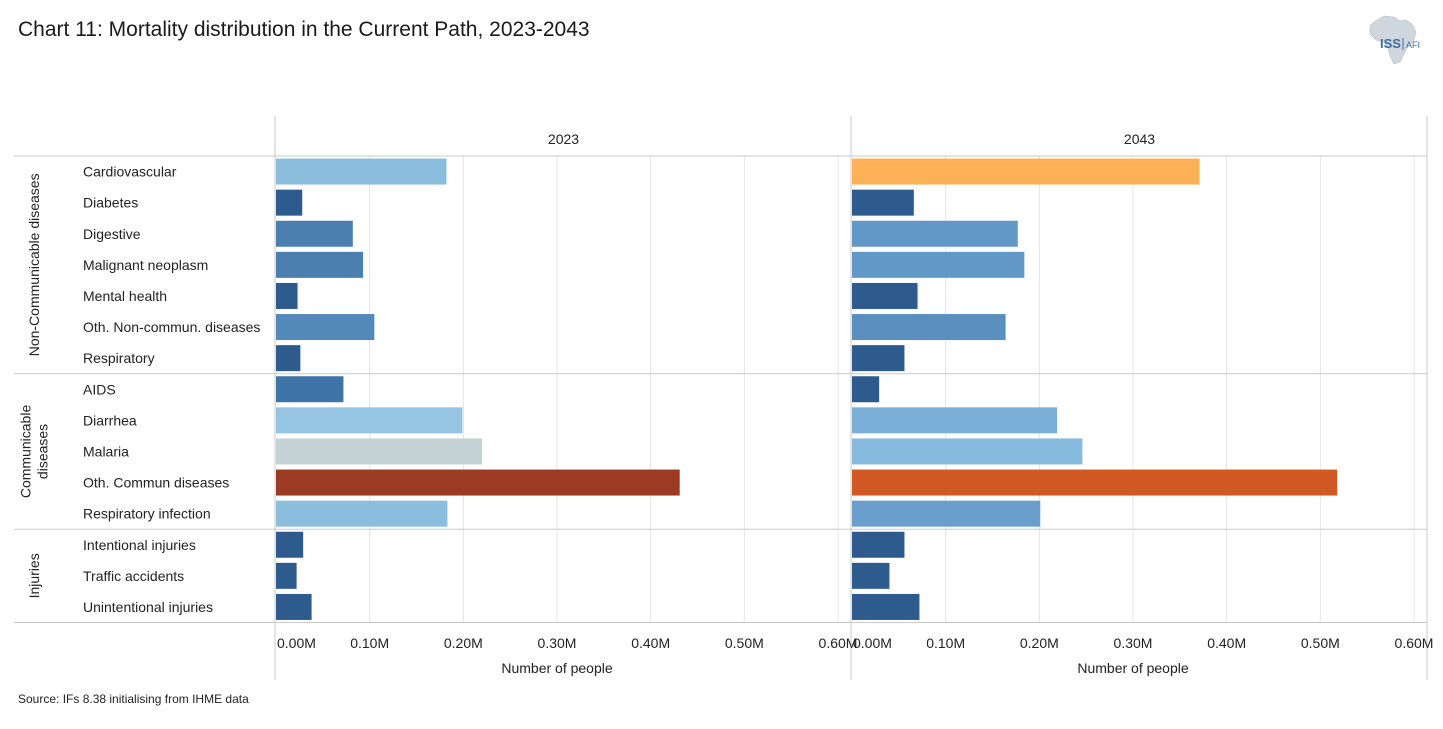  What do you see at coordinates (133, 576) in the screenshot?
I see `category-label-traffic-accidents: Traffic accidents` at bounding box center [133, 576].